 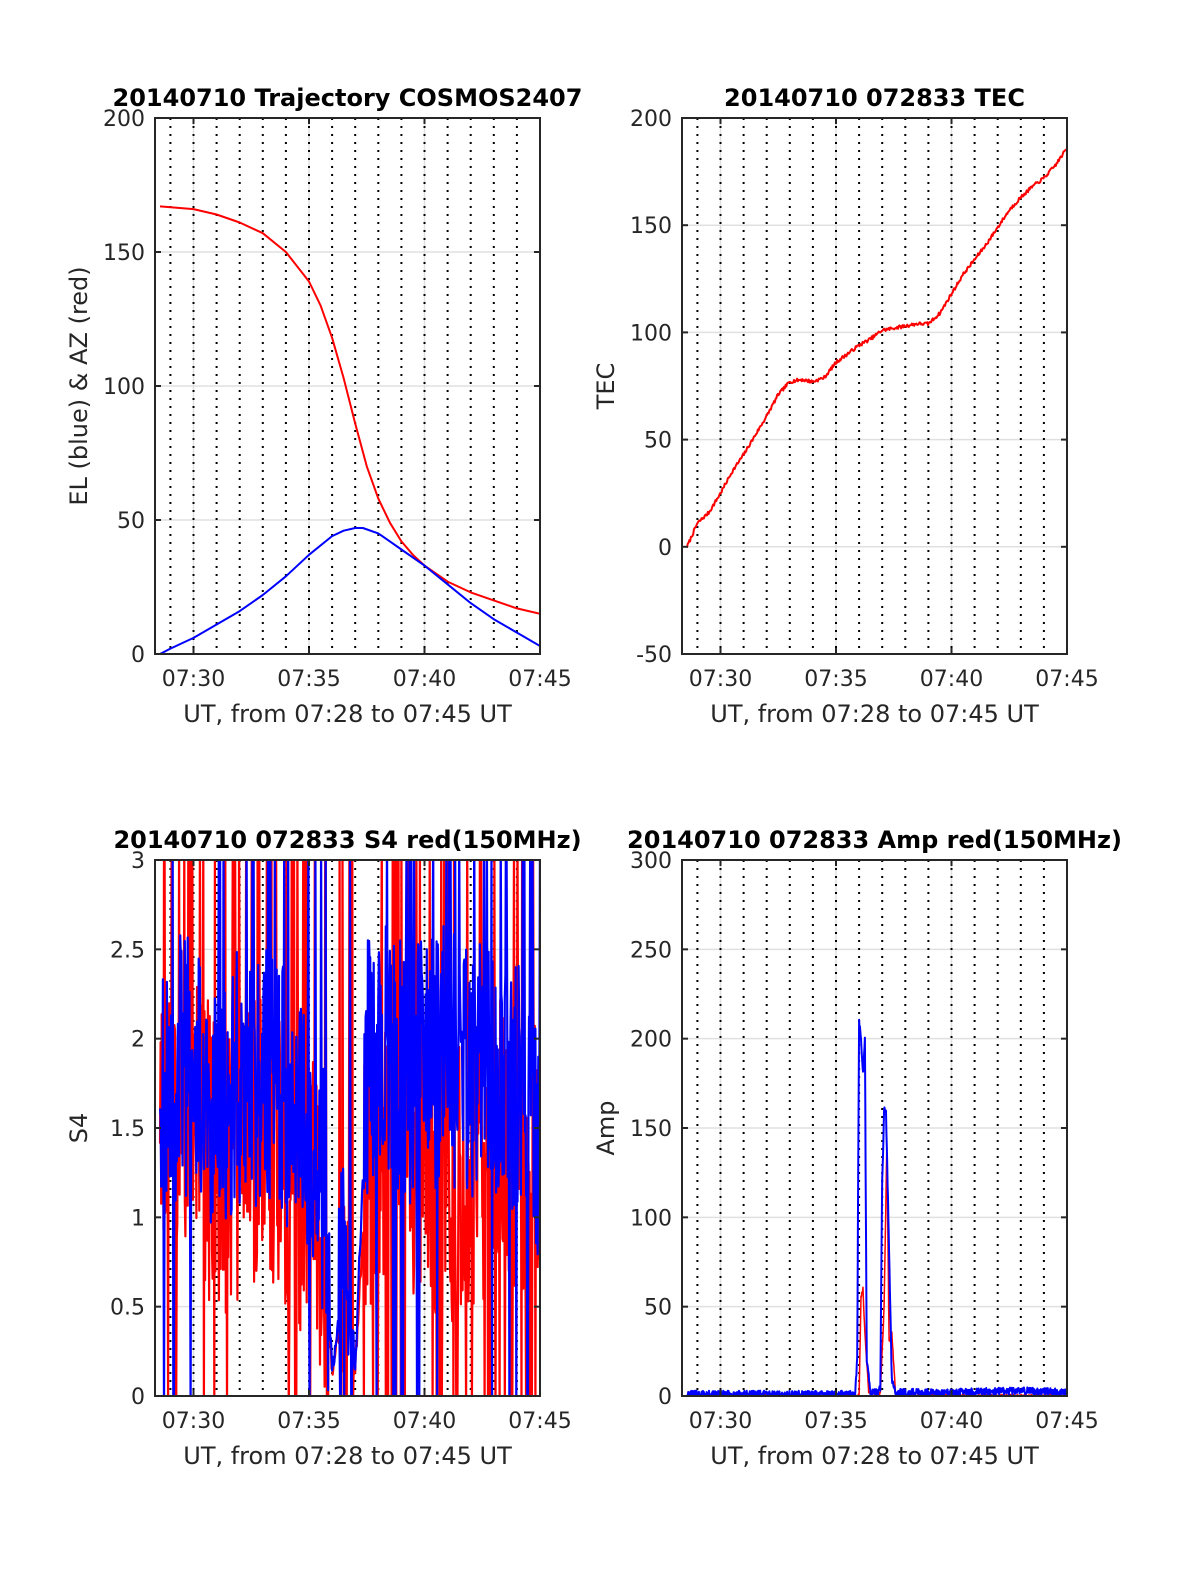 I want to click on y-tick-label: 1, so click(x=138, y=1218).